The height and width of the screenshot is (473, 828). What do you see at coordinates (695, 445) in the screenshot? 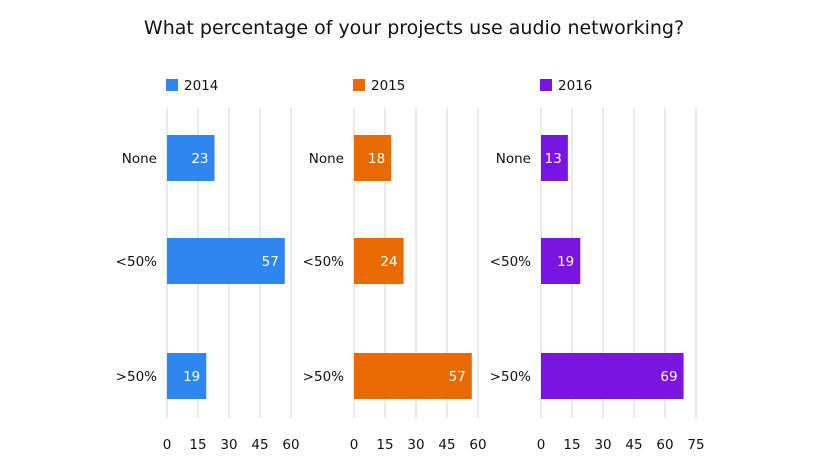
I see `x-tick-label: 75` at bounding box center [695, 445].